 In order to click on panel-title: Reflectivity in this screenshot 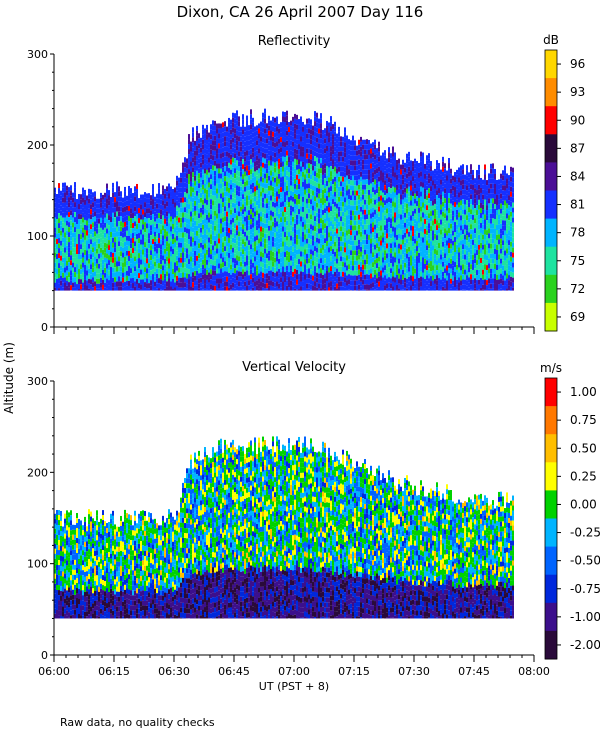, I will do `click(294, 41)`.